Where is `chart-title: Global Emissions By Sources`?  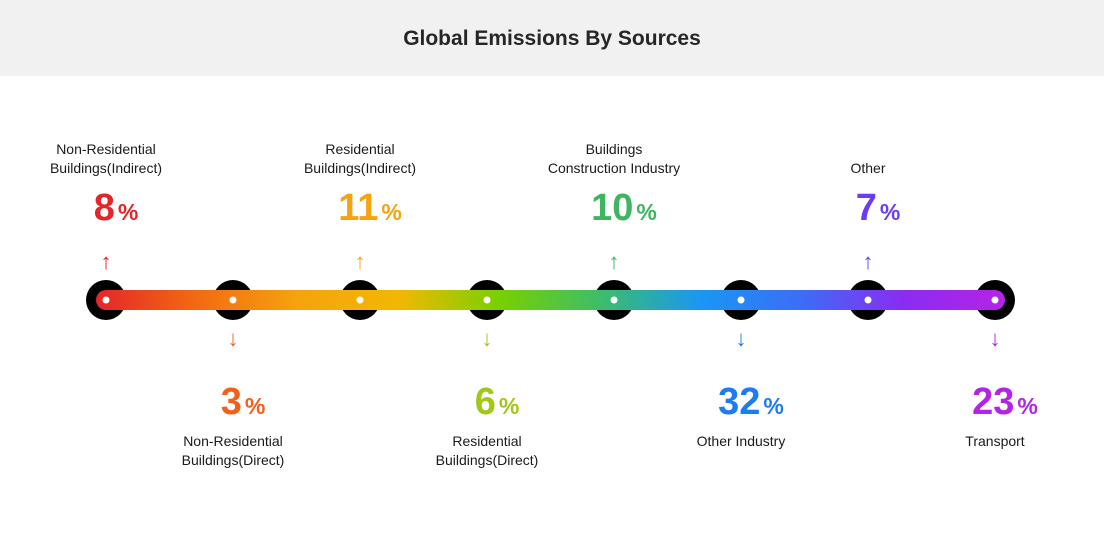 chart-title: Global Emissions By Sources is located at coordinates (552, 38).